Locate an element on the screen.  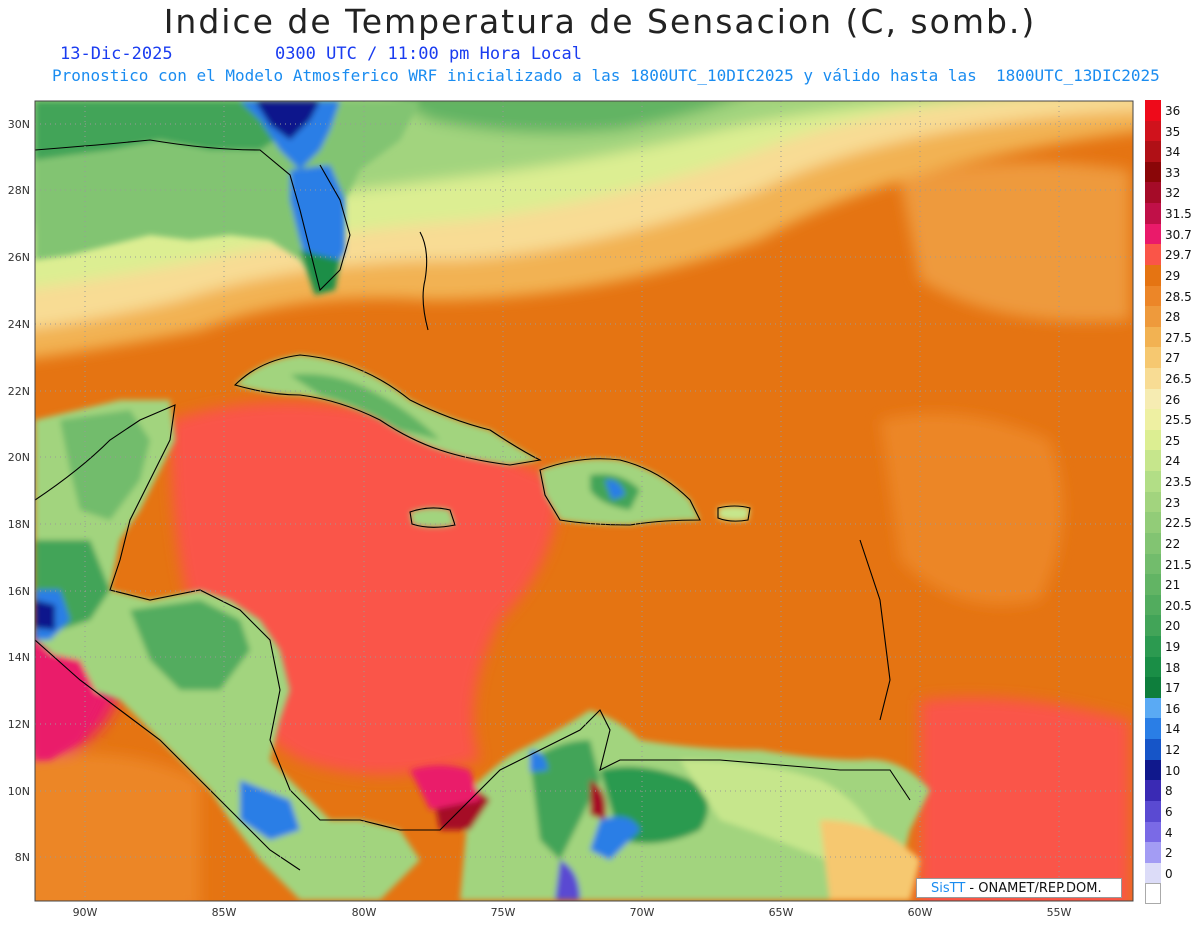
legend-label: 6 is located at coordinates (1169, 811).